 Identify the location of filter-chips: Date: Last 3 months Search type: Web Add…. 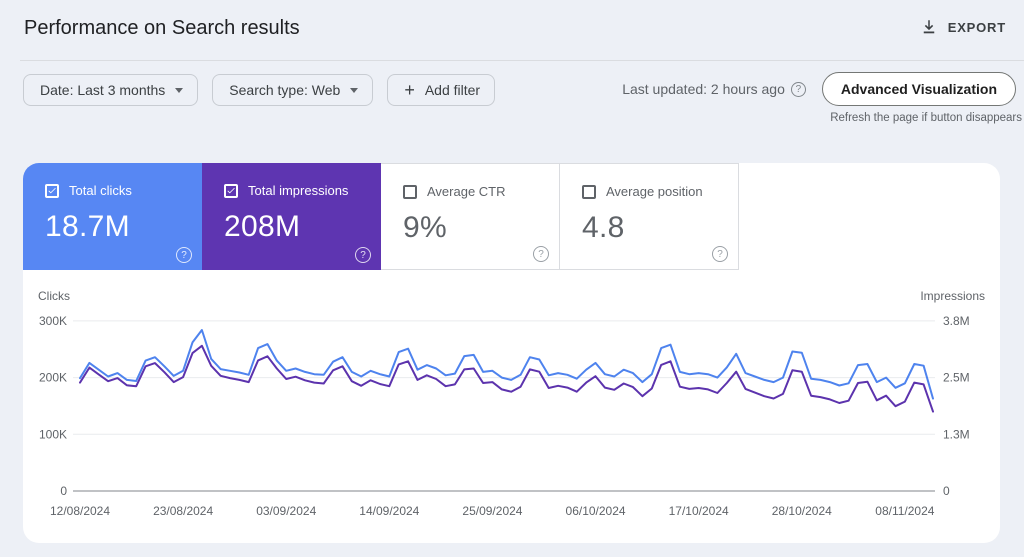
(259, 90).